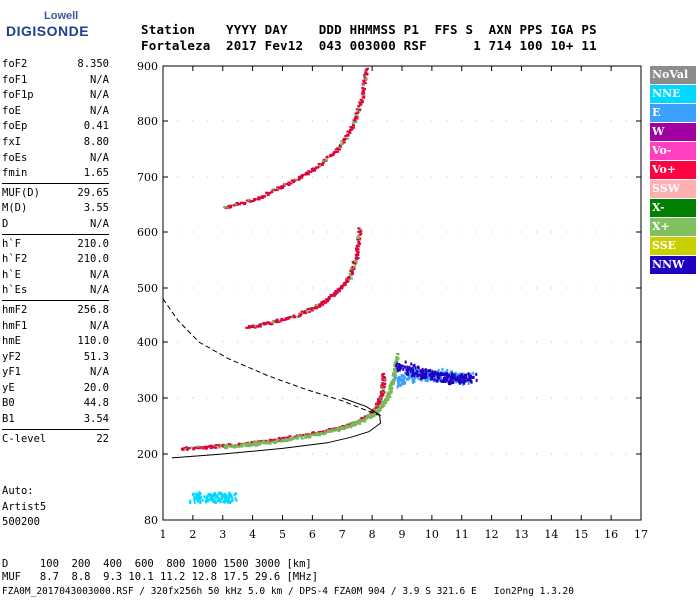 This screenshot has height=600, width=700. Describe the element at coordinates (192, 534) in the screenshot. I see `x-tick-label: 2` at that location.